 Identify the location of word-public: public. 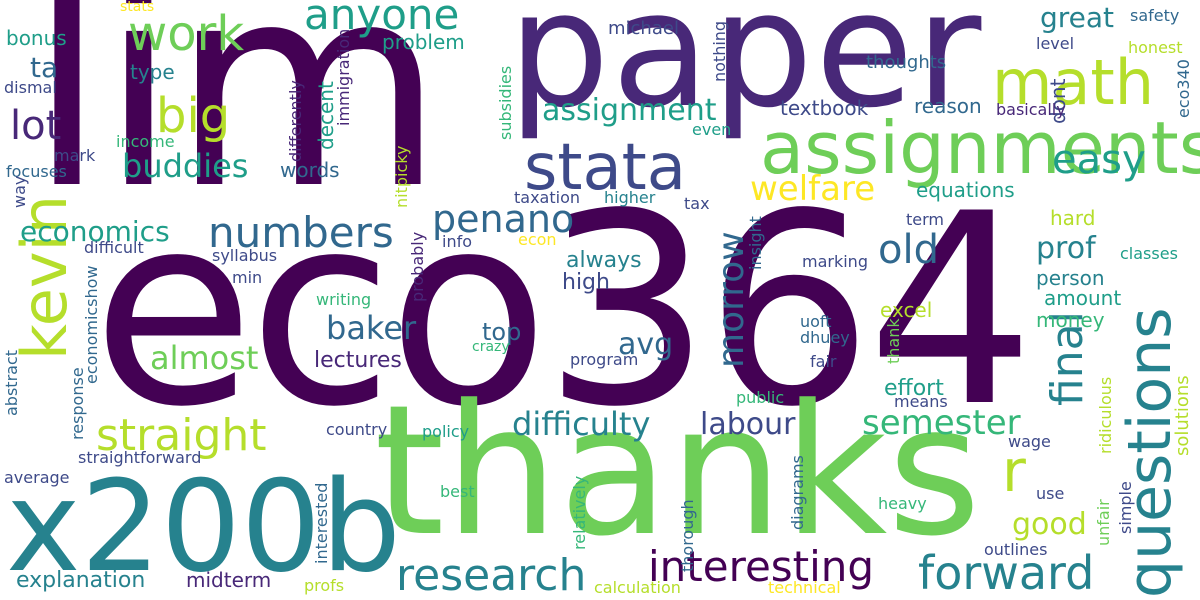
(760, 397).